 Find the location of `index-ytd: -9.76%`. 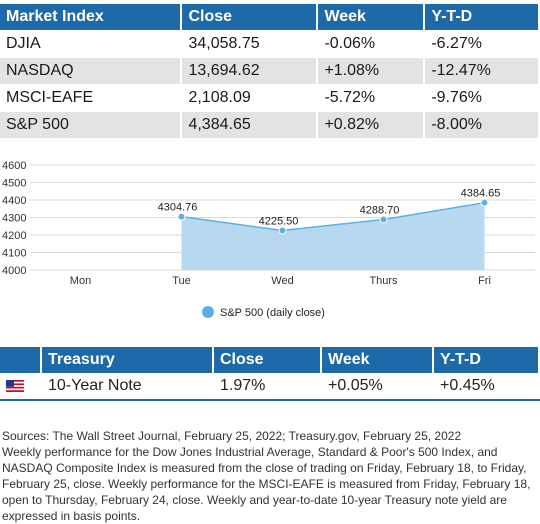

index-ytd: -9.76% is located at coordinates (482, 98).